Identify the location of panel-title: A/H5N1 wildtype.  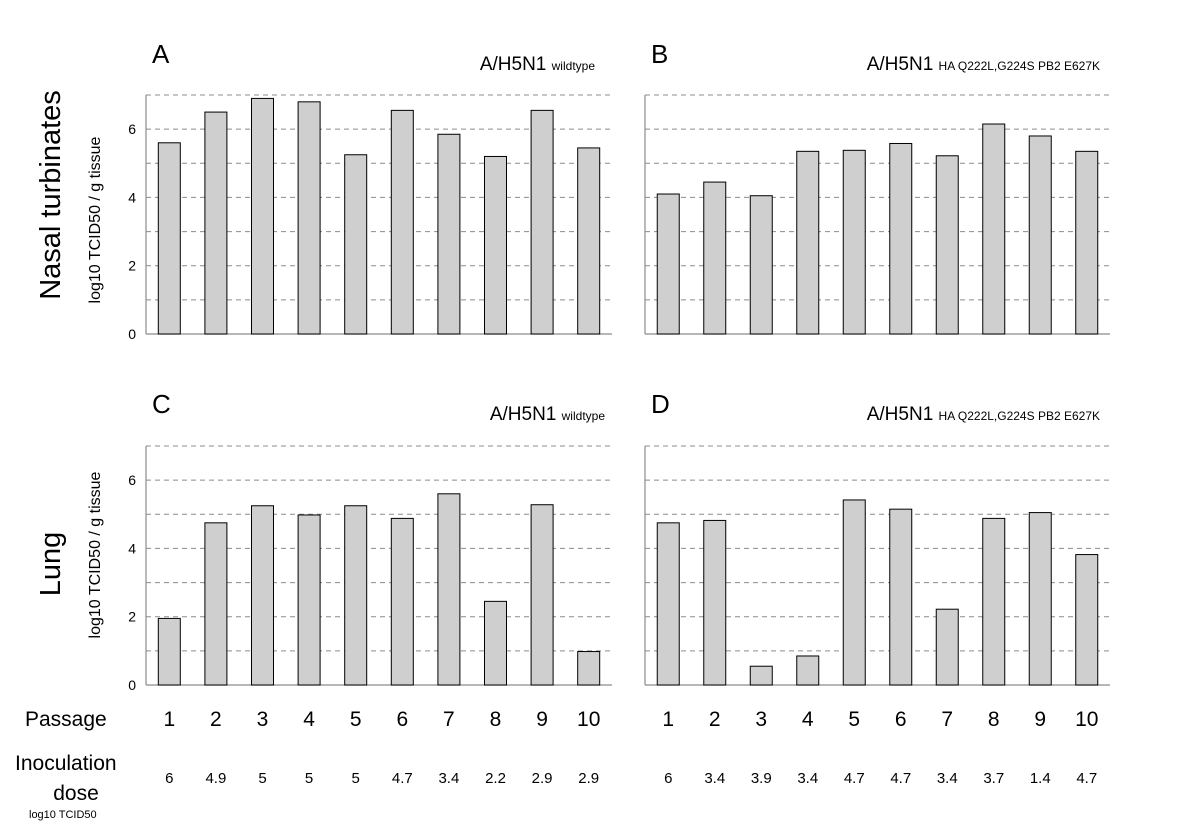
(547, 414).